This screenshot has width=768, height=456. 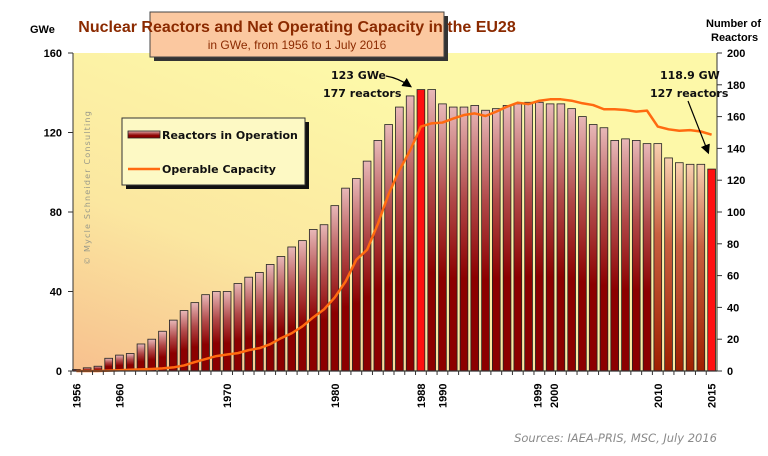 What do you see at coordinates (485, 240) in the screenshot?
I see `bar-1994` at bounding box center [485, 240].